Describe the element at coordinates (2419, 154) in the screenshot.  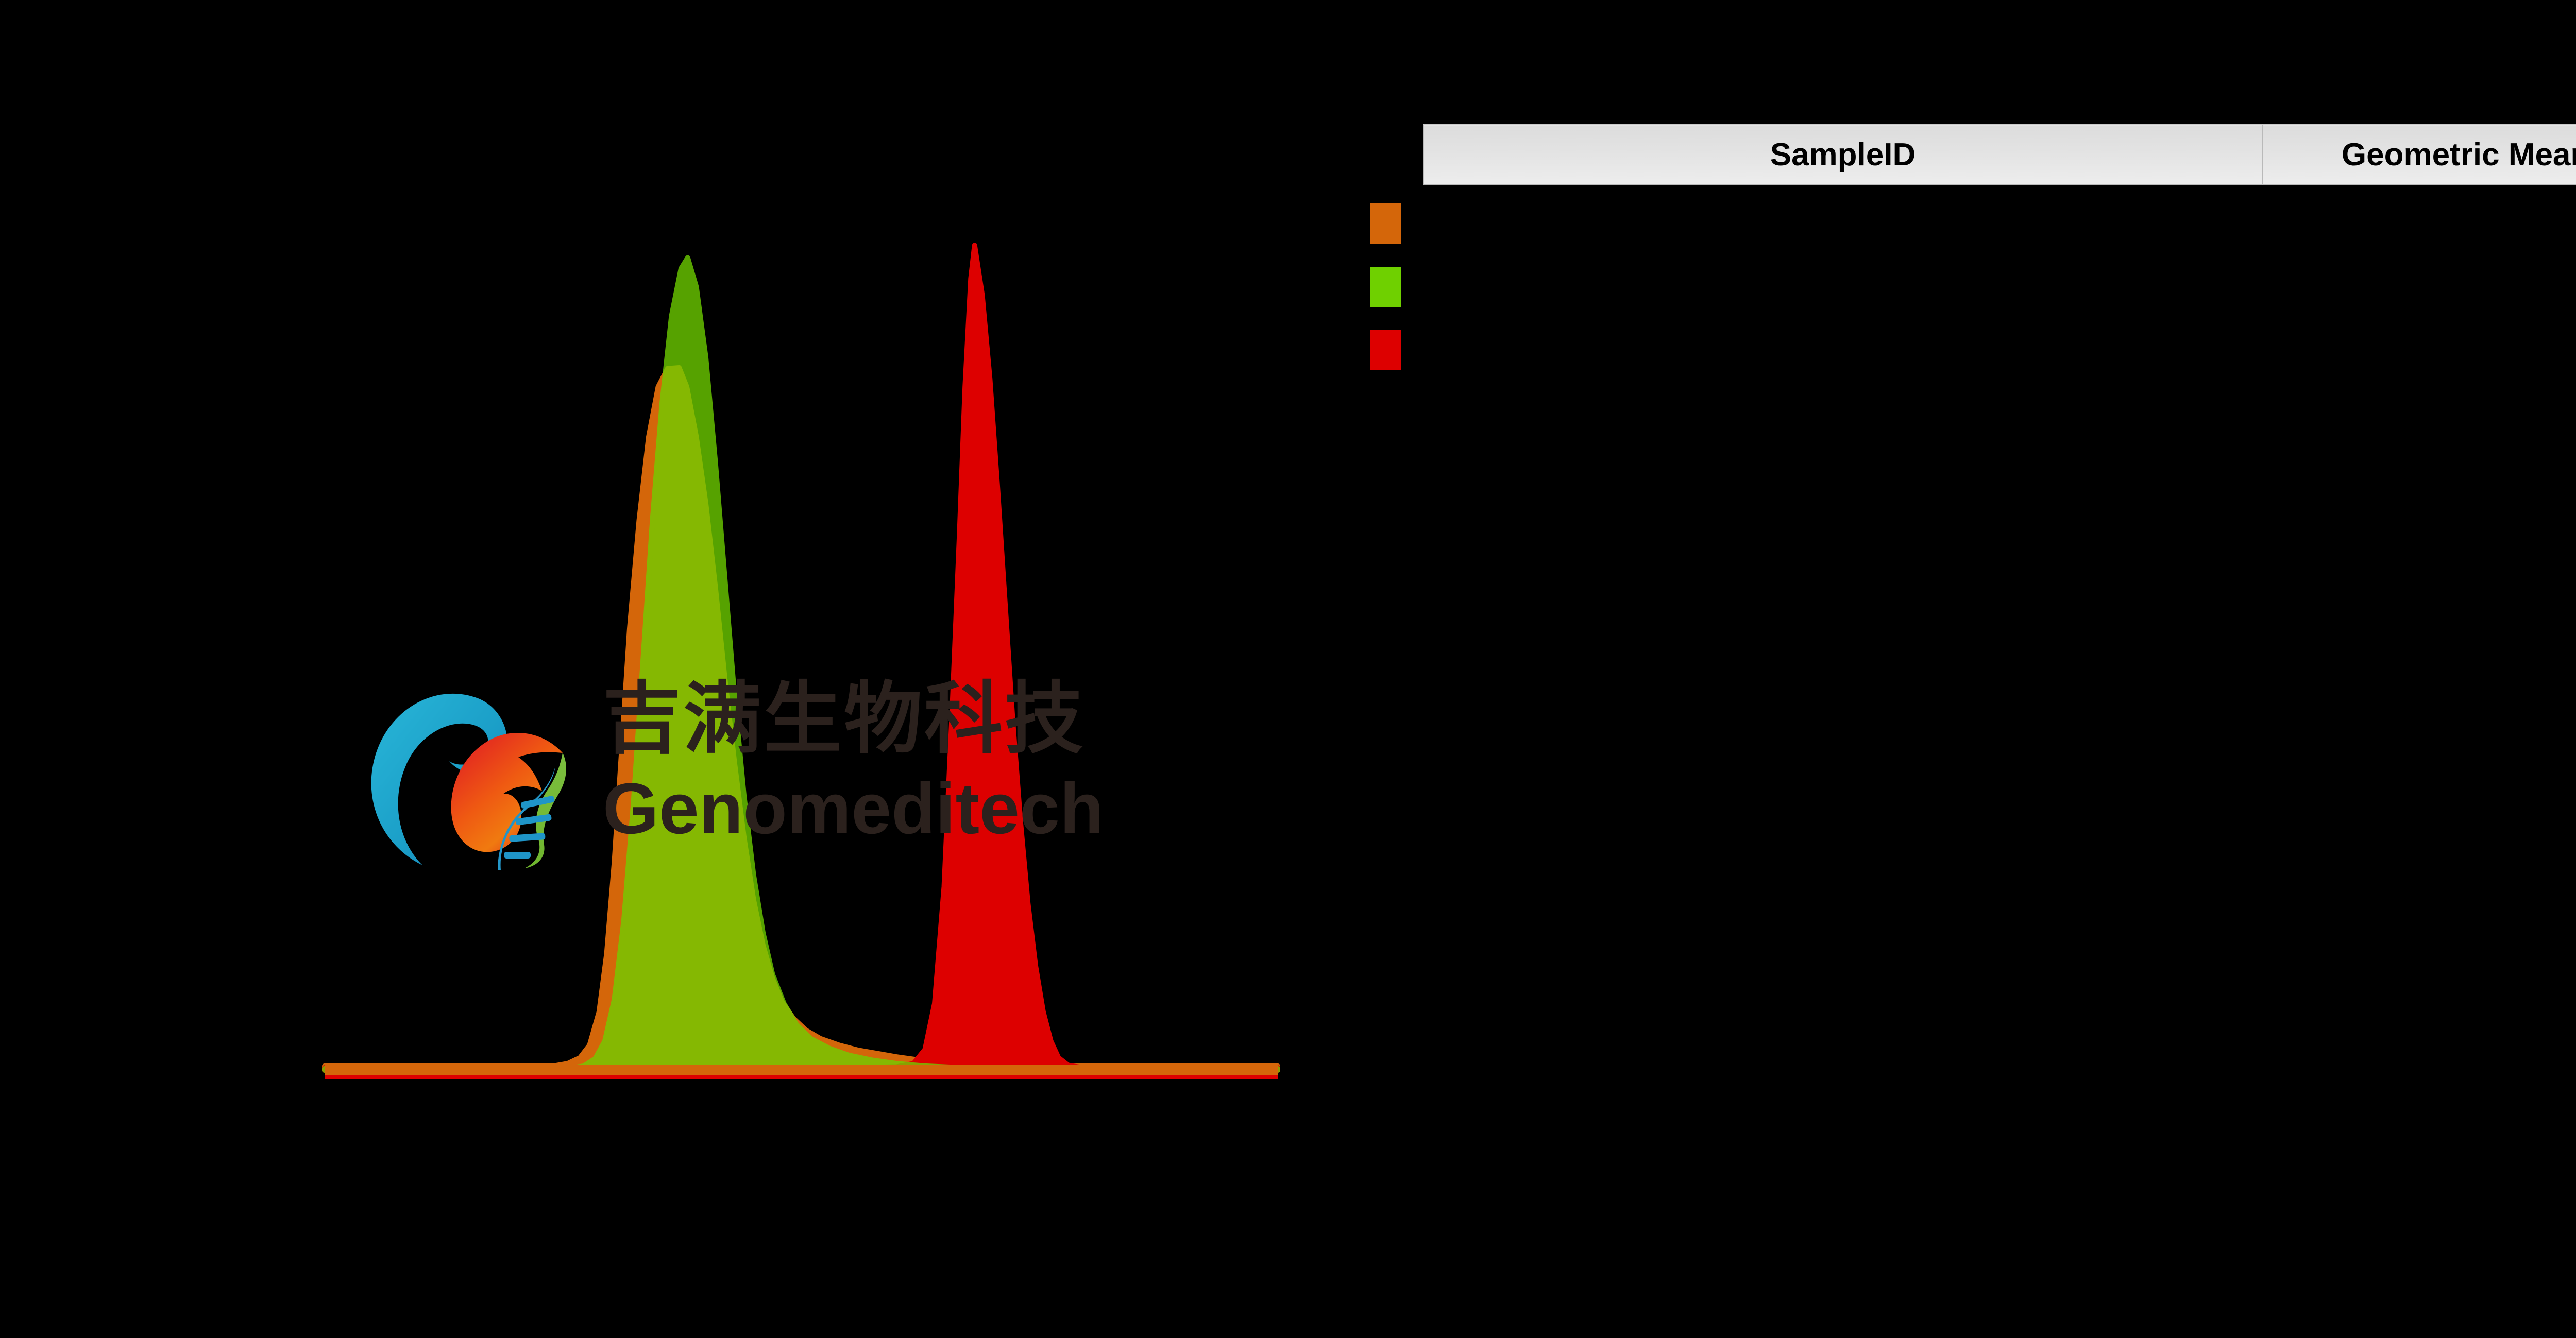
I see `table-header-geometric-mean: Geometric Mean : FL11-H` at that location.